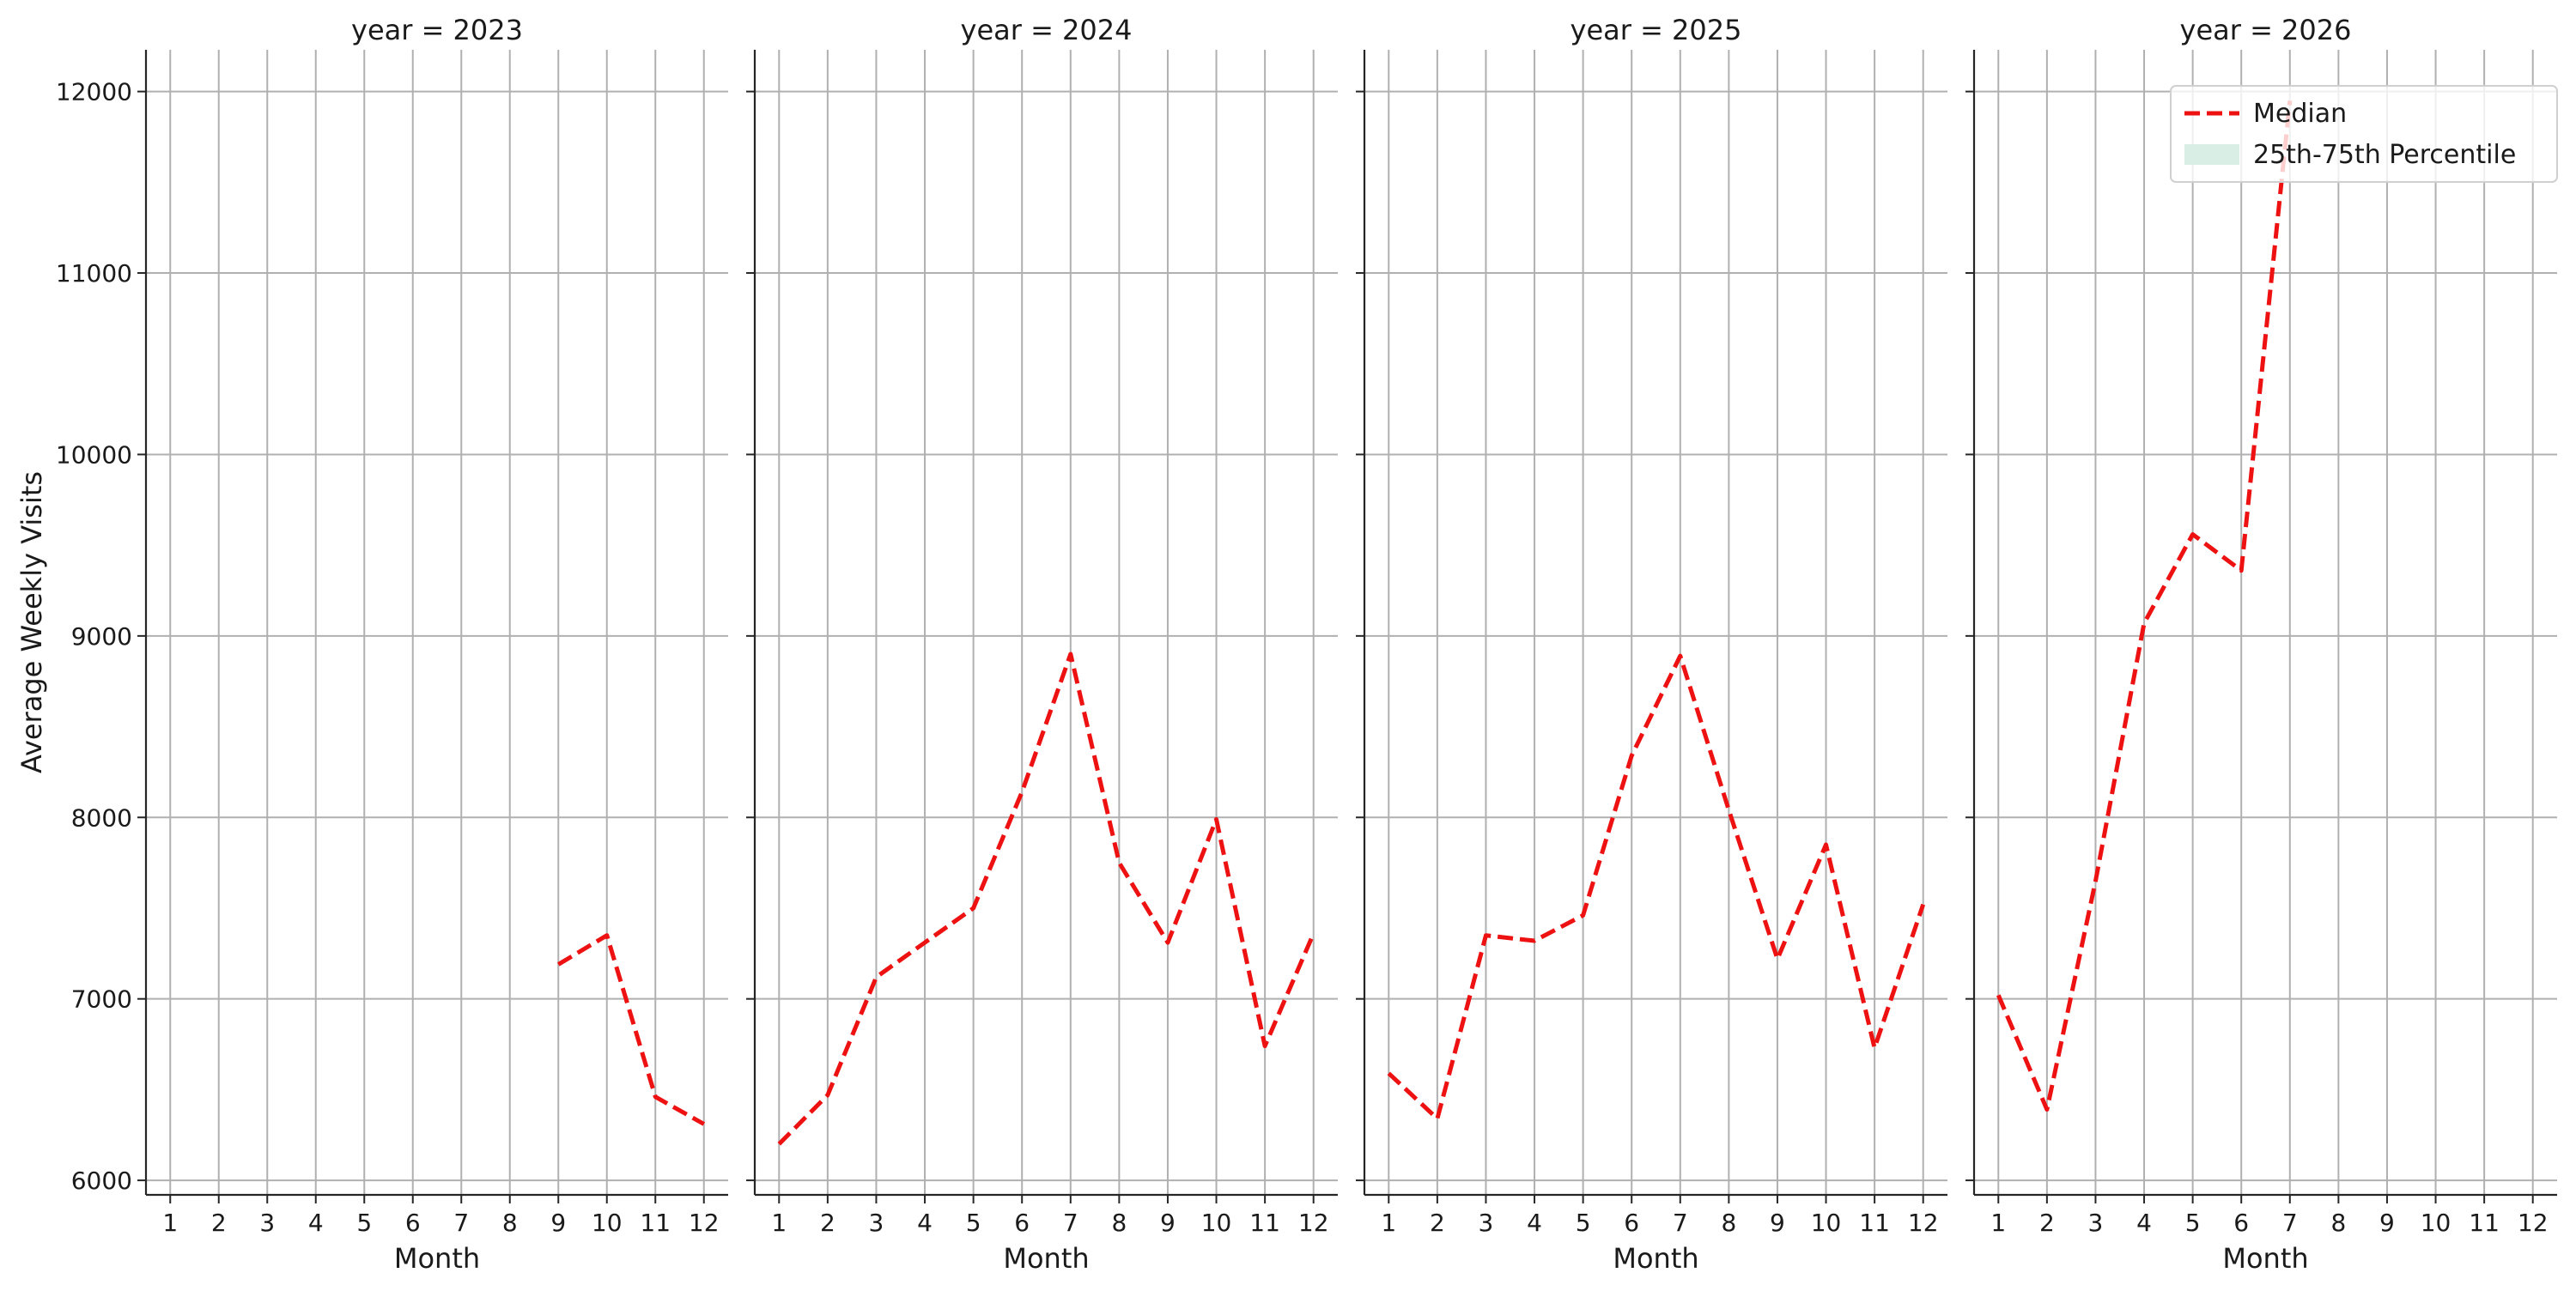 The height and width of the screenshot is (1291, 2576). Describe the element at coordinates (2384, 155) in the screenshot. I see `legend-label: 25th-75th Percentile` at that location.